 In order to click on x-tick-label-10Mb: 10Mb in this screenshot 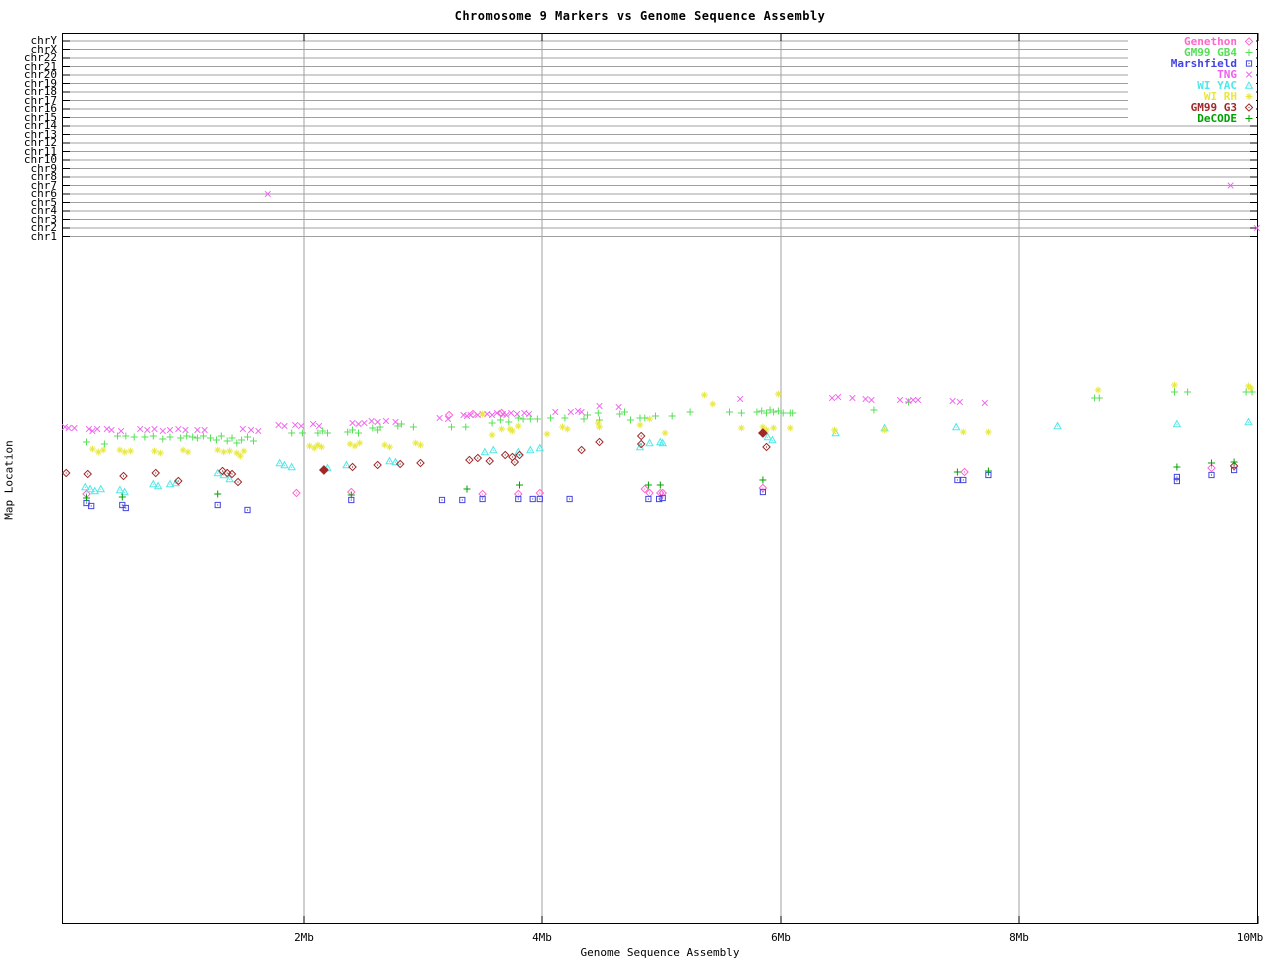, I will do `click(1250, 937)`.